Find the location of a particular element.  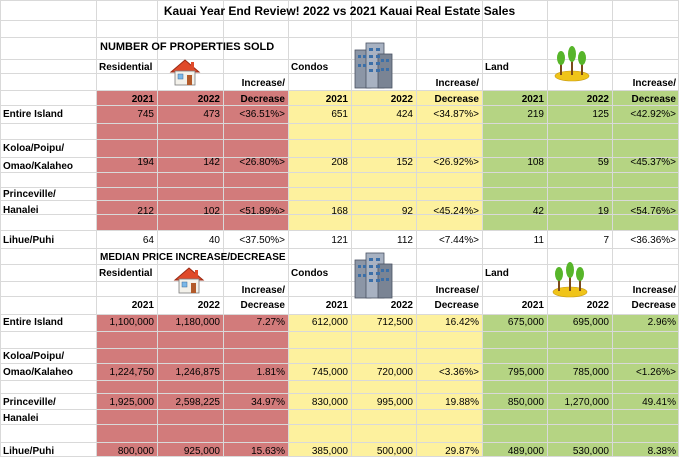

value-cell: <36.51%> is located at coordinates (262, 114).